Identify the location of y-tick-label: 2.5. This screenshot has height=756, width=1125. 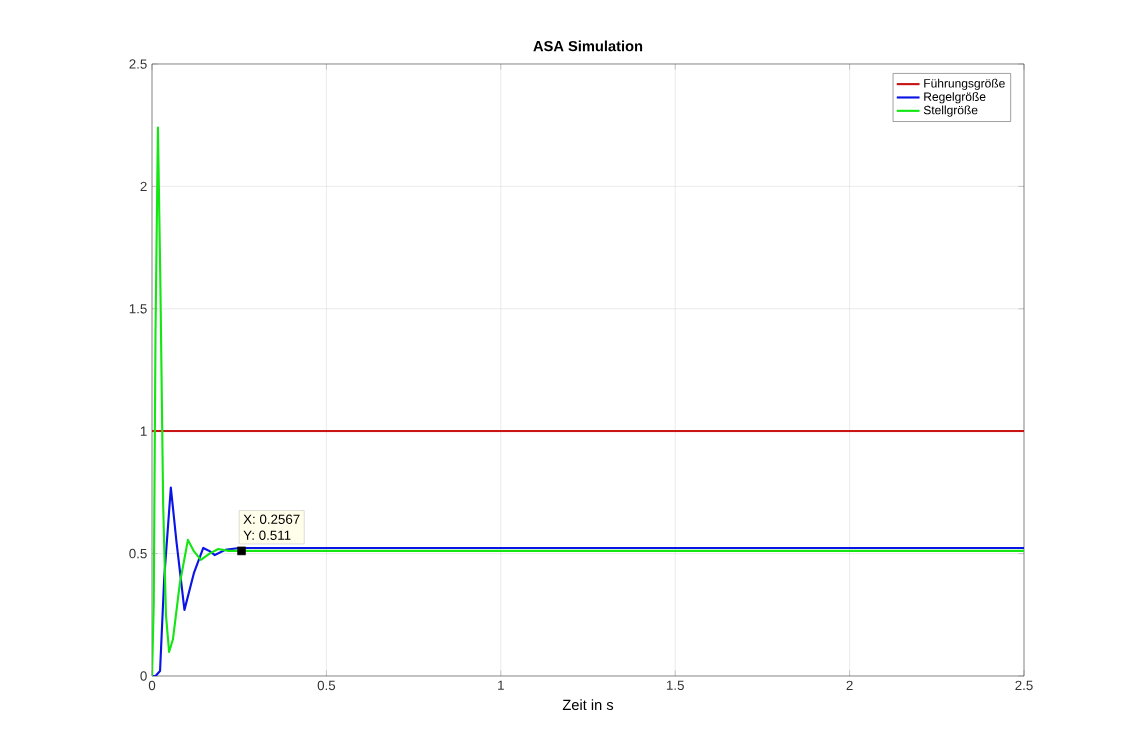
(138, 64).